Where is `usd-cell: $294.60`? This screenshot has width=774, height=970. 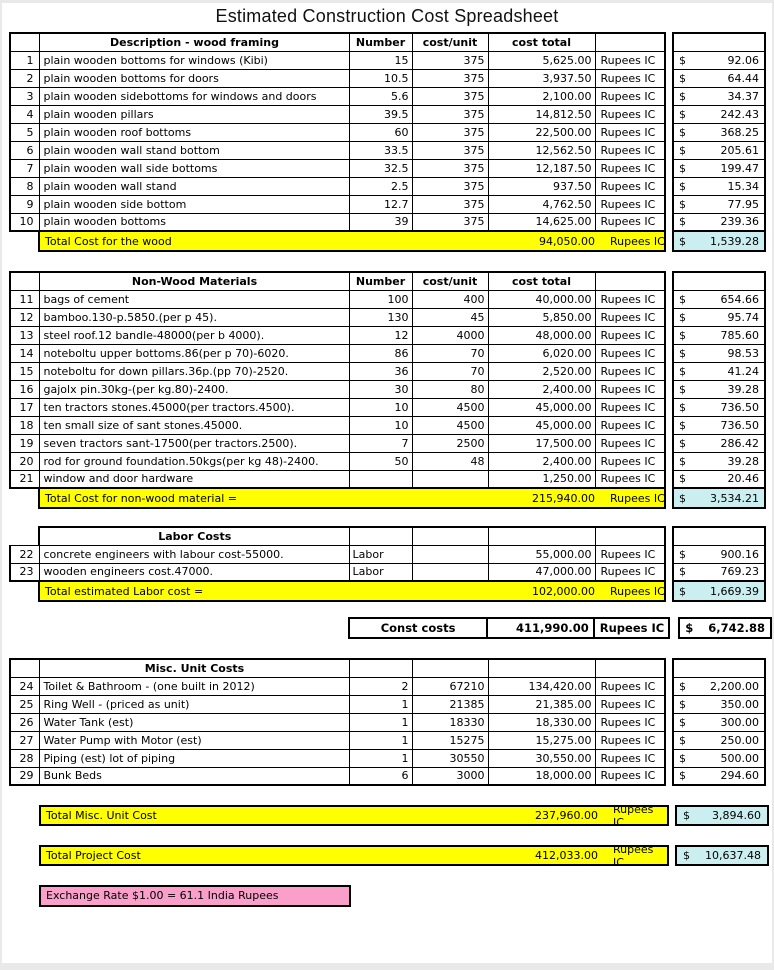
usd-cell: $294.60 is located at coordinates (719, 776).